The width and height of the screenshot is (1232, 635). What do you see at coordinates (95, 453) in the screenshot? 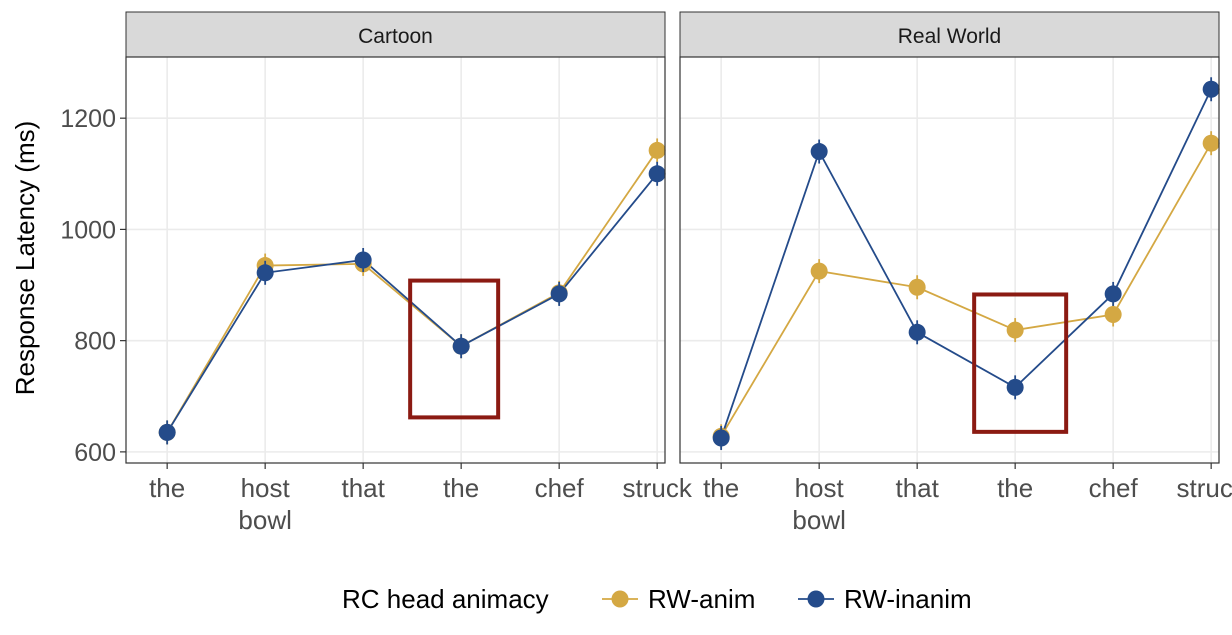
I see `y-tick-label: 600` at bounding box center [95, 453].